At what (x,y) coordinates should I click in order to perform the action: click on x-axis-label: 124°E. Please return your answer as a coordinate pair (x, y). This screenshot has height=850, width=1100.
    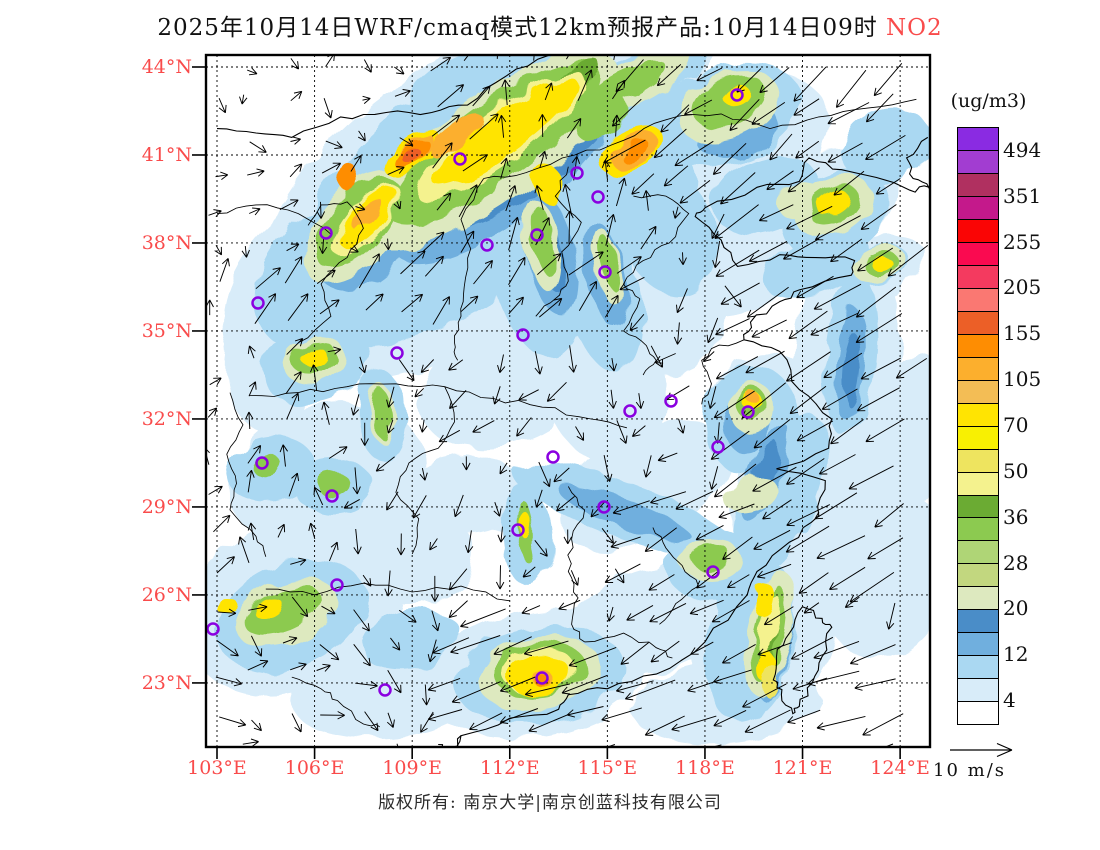
    Looking at the image, I should click on (900, 768).